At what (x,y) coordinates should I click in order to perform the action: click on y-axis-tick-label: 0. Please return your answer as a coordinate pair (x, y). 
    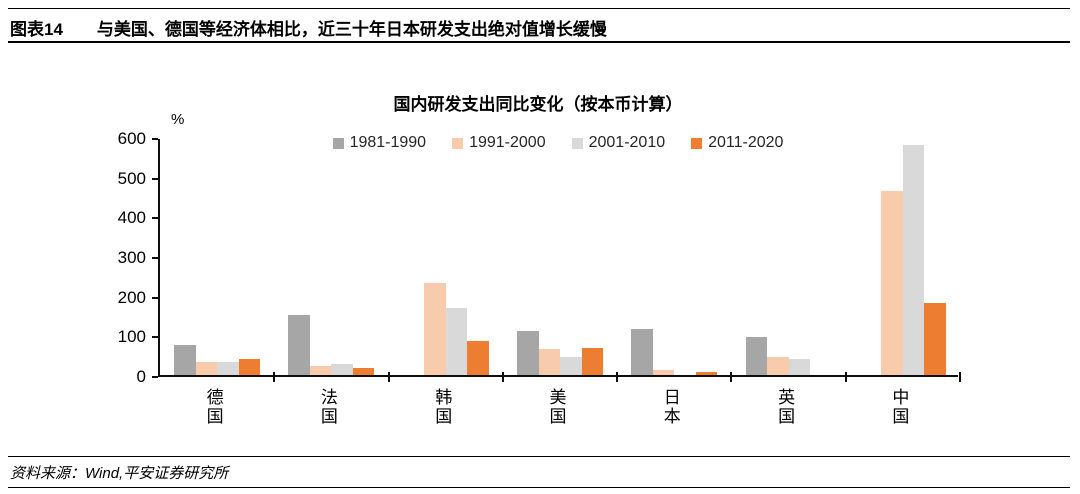
    Looking at the image, I should click on (141, 376).